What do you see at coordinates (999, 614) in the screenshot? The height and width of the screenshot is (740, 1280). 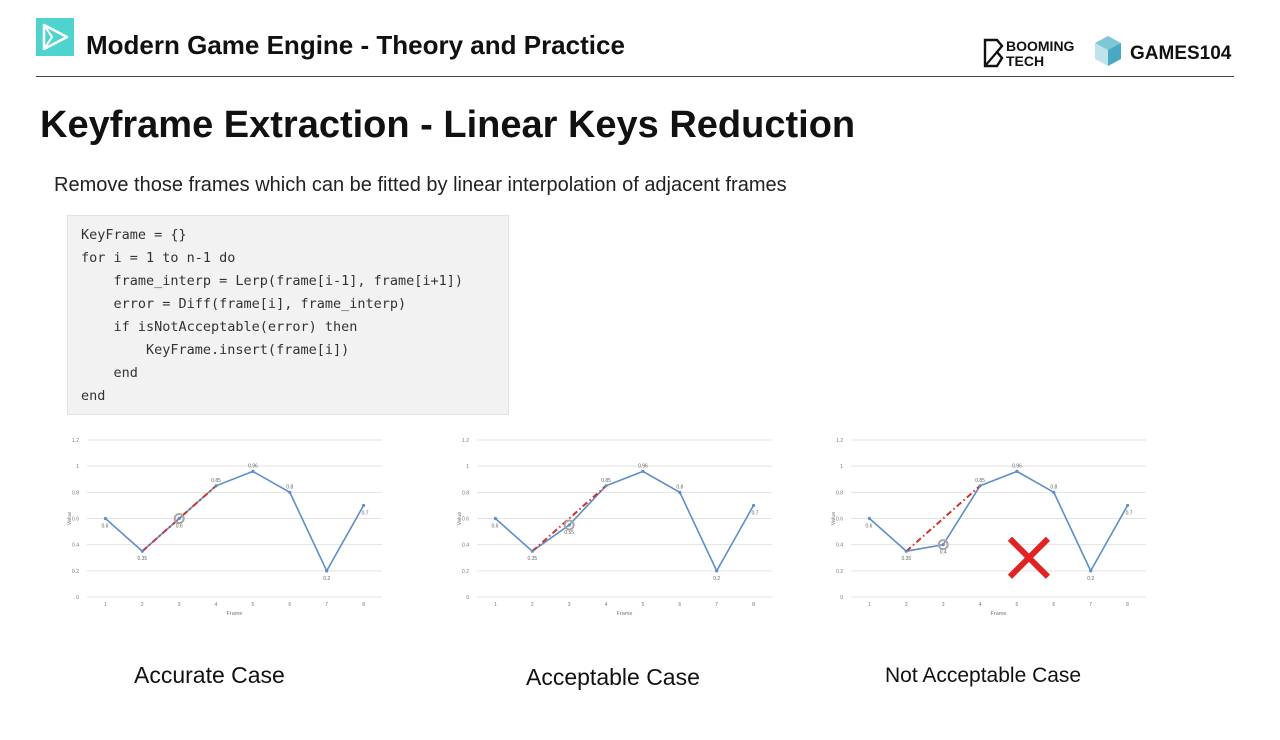 I see `x-axis-title: Frame` at bounding box center [999, 614].